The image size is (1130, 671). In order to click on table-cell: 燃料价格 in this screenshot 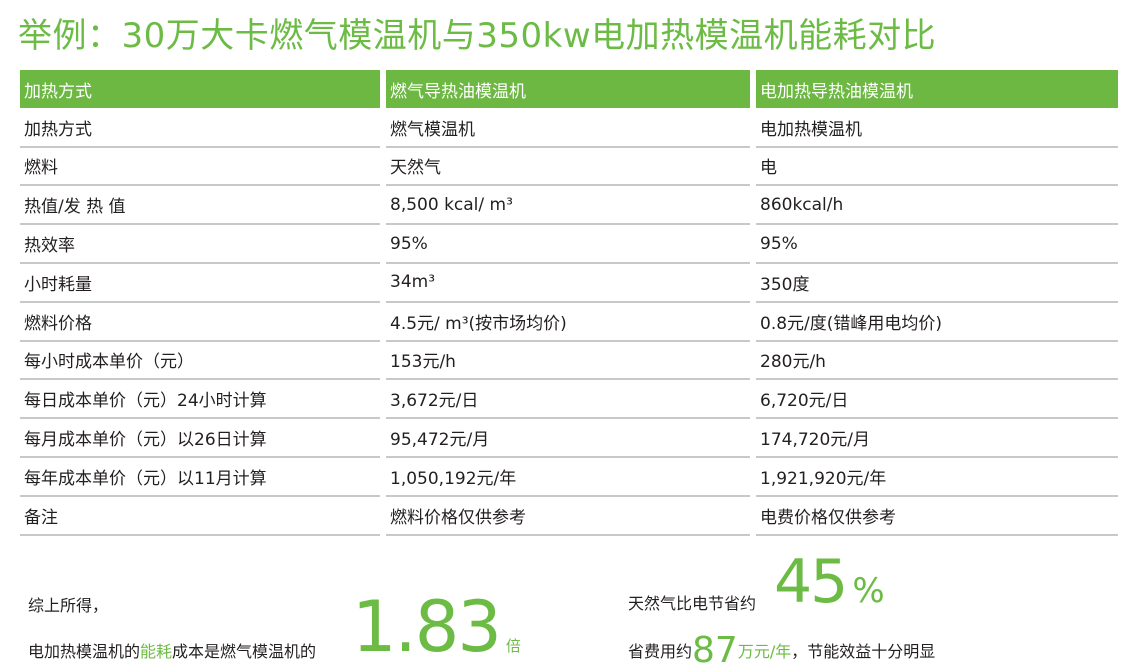, I will do `click(200, 322)`.